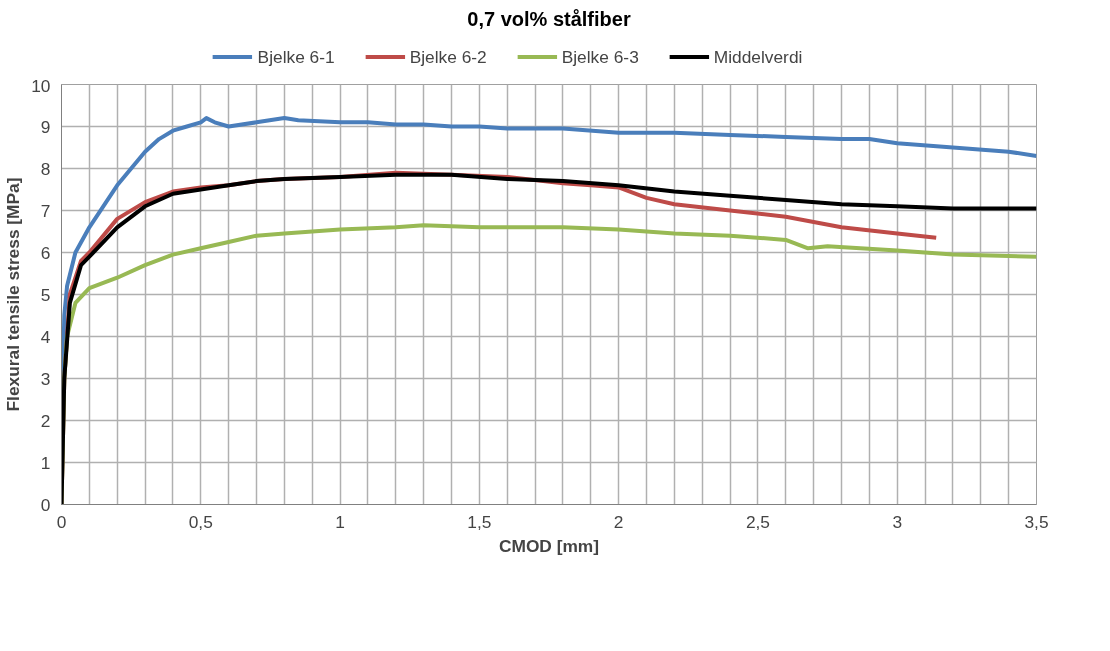 This screenshot has width=1110, height=651. Describe the element at coordinates (45, 504) in the screenshot. I see `y-tick-label: 0` at that location.